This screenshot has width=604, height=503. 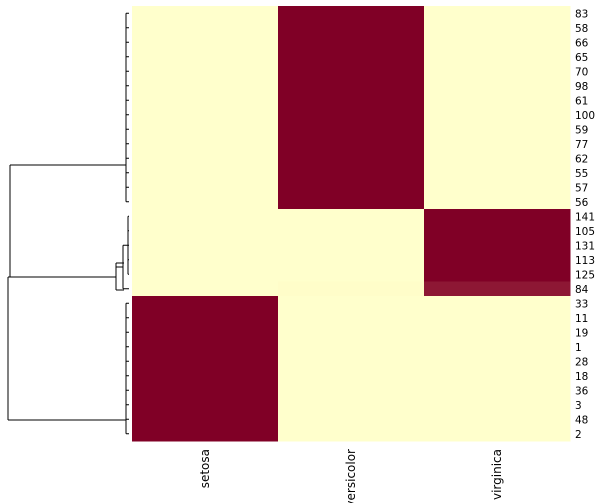 I want to click on row-label: 125, so click(x=585, y=275).